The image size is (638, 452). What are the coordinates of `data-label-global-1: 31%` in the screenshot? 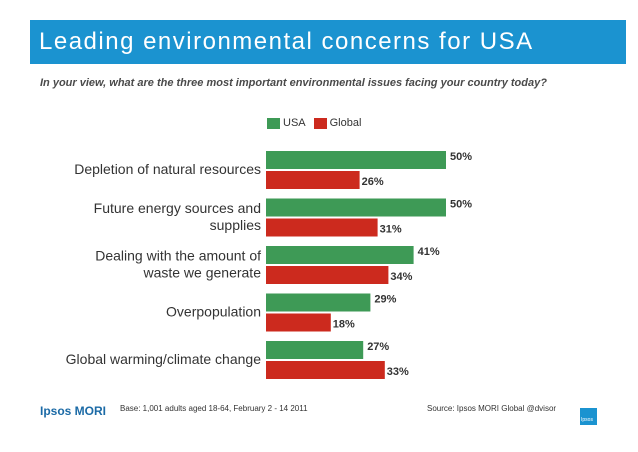 It's located at (391, 230).